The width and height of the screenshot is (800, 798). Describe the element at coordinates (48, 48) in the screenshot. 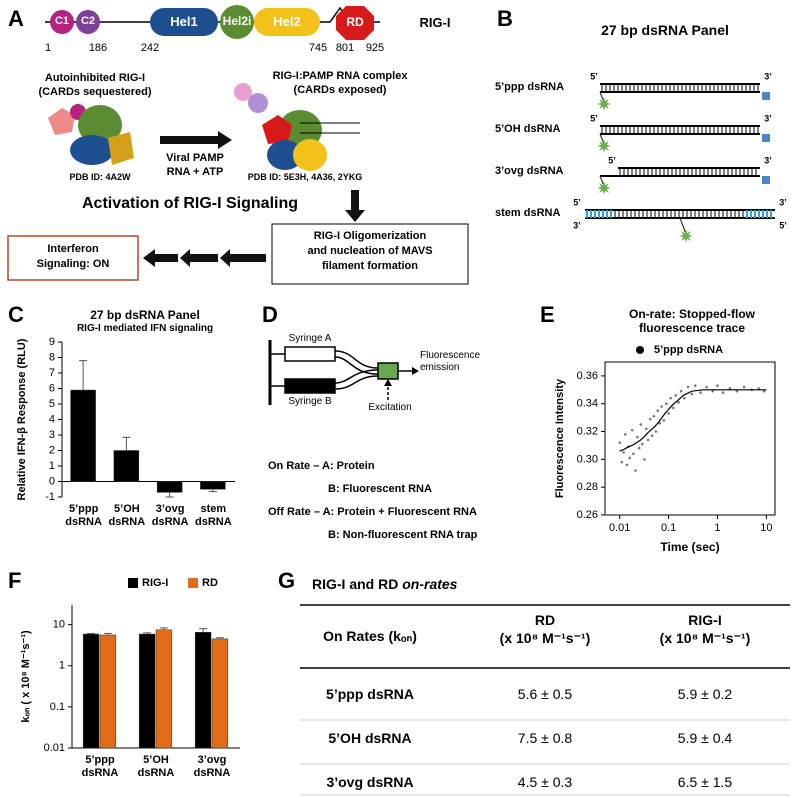

I see `residue-number: 1` at that location.